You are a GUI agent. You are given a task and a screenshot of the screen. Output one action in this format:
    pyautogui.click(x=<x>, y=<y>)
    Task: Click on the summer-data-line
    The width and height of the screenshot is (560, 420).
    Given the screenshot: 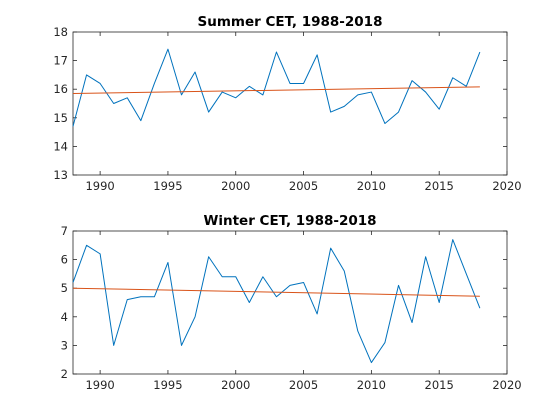 What is the action you would take?
    pyautogui.click(x=276, y=87)
    